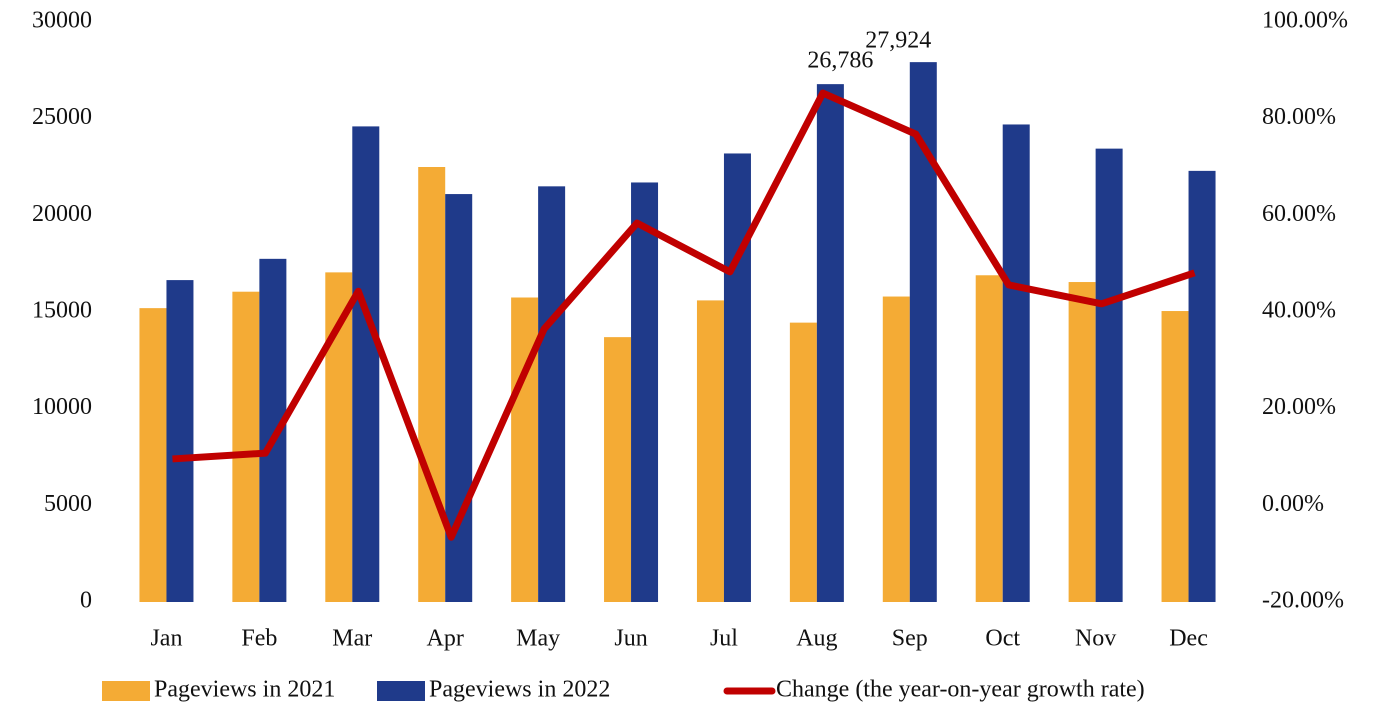 The height and width of the screenshot is (716, 1381). What do you see at coordinates (538, 639) in the screenshot?
I see `x-tick-label: May` at bounding box center [538, 639].